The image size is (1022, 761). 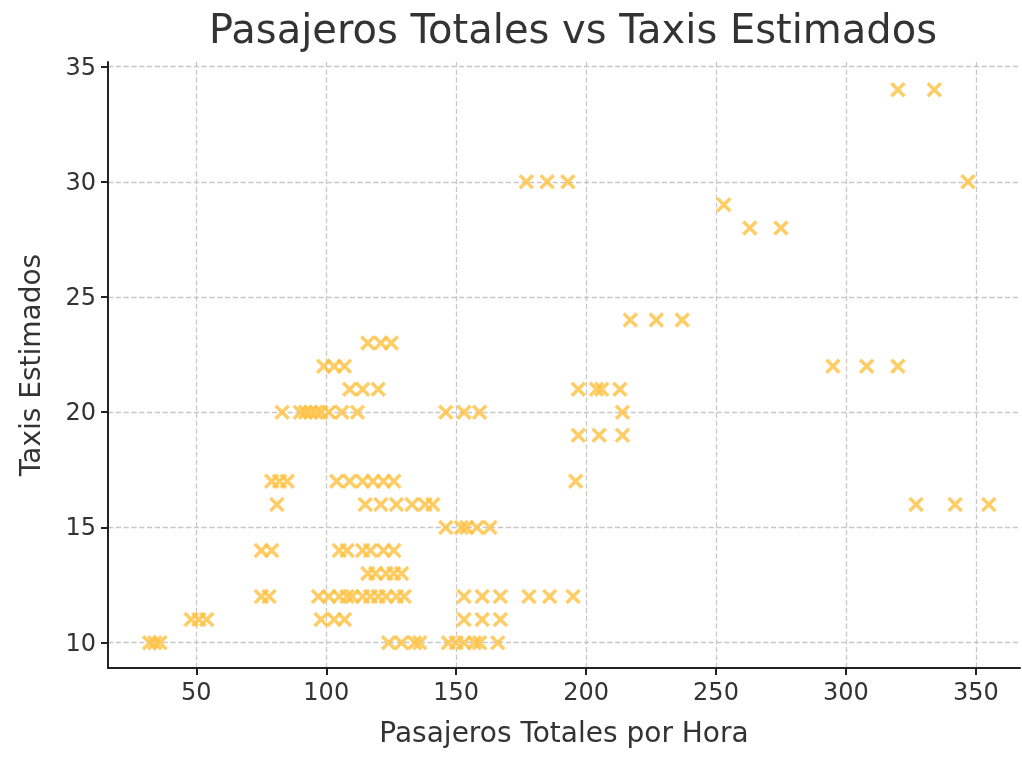 What do you see at coordinates (80, 527) in the screenshot?
I see `y-tick-label: 15` at bounding box center [80, 527].